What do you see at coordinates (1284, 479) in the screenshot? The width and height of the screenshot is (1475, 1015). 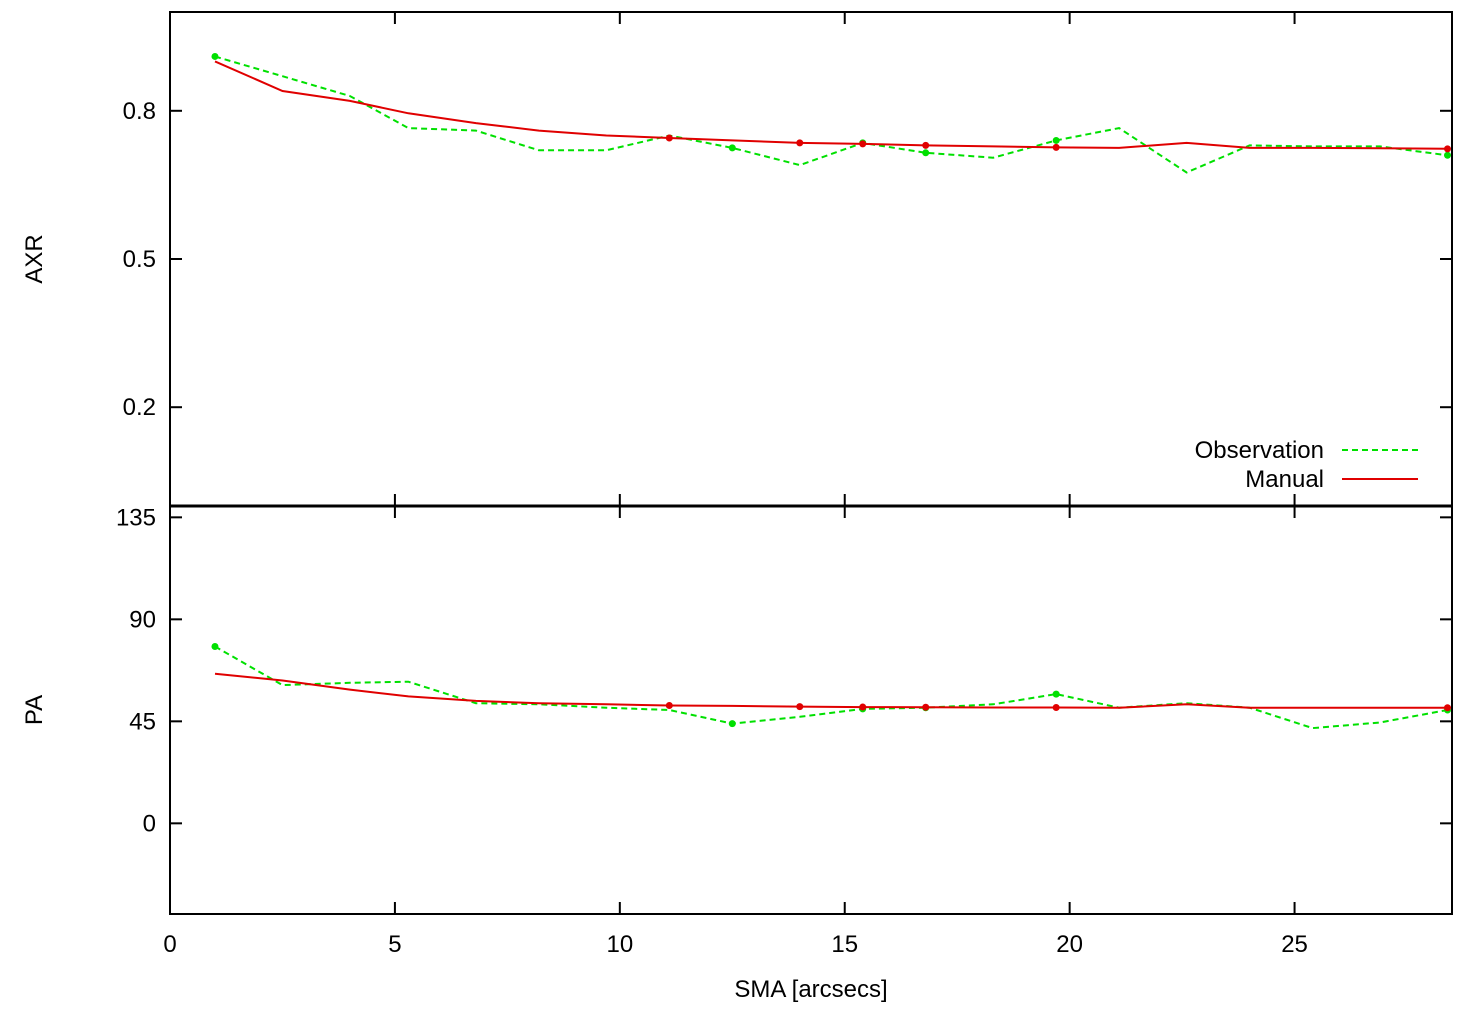 I see `legend-label-manual: Manual` at bounding box center [1284, 479].